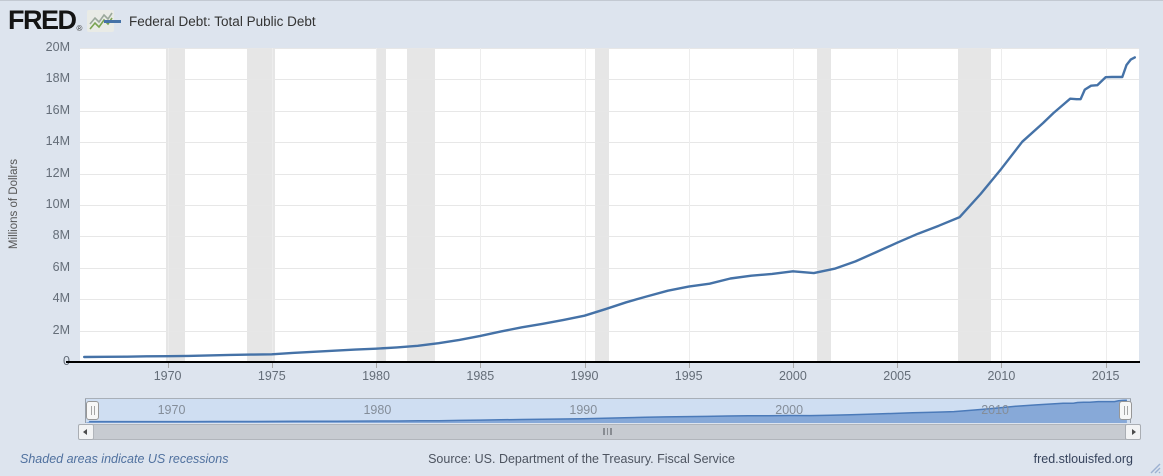 Image resolution: width=1163 pixels, height=476 pixels. What do you see at coordinates (61, 235) in the screenshot?
I see `y-tick-label: 8M` at bounding box center [61, 235].